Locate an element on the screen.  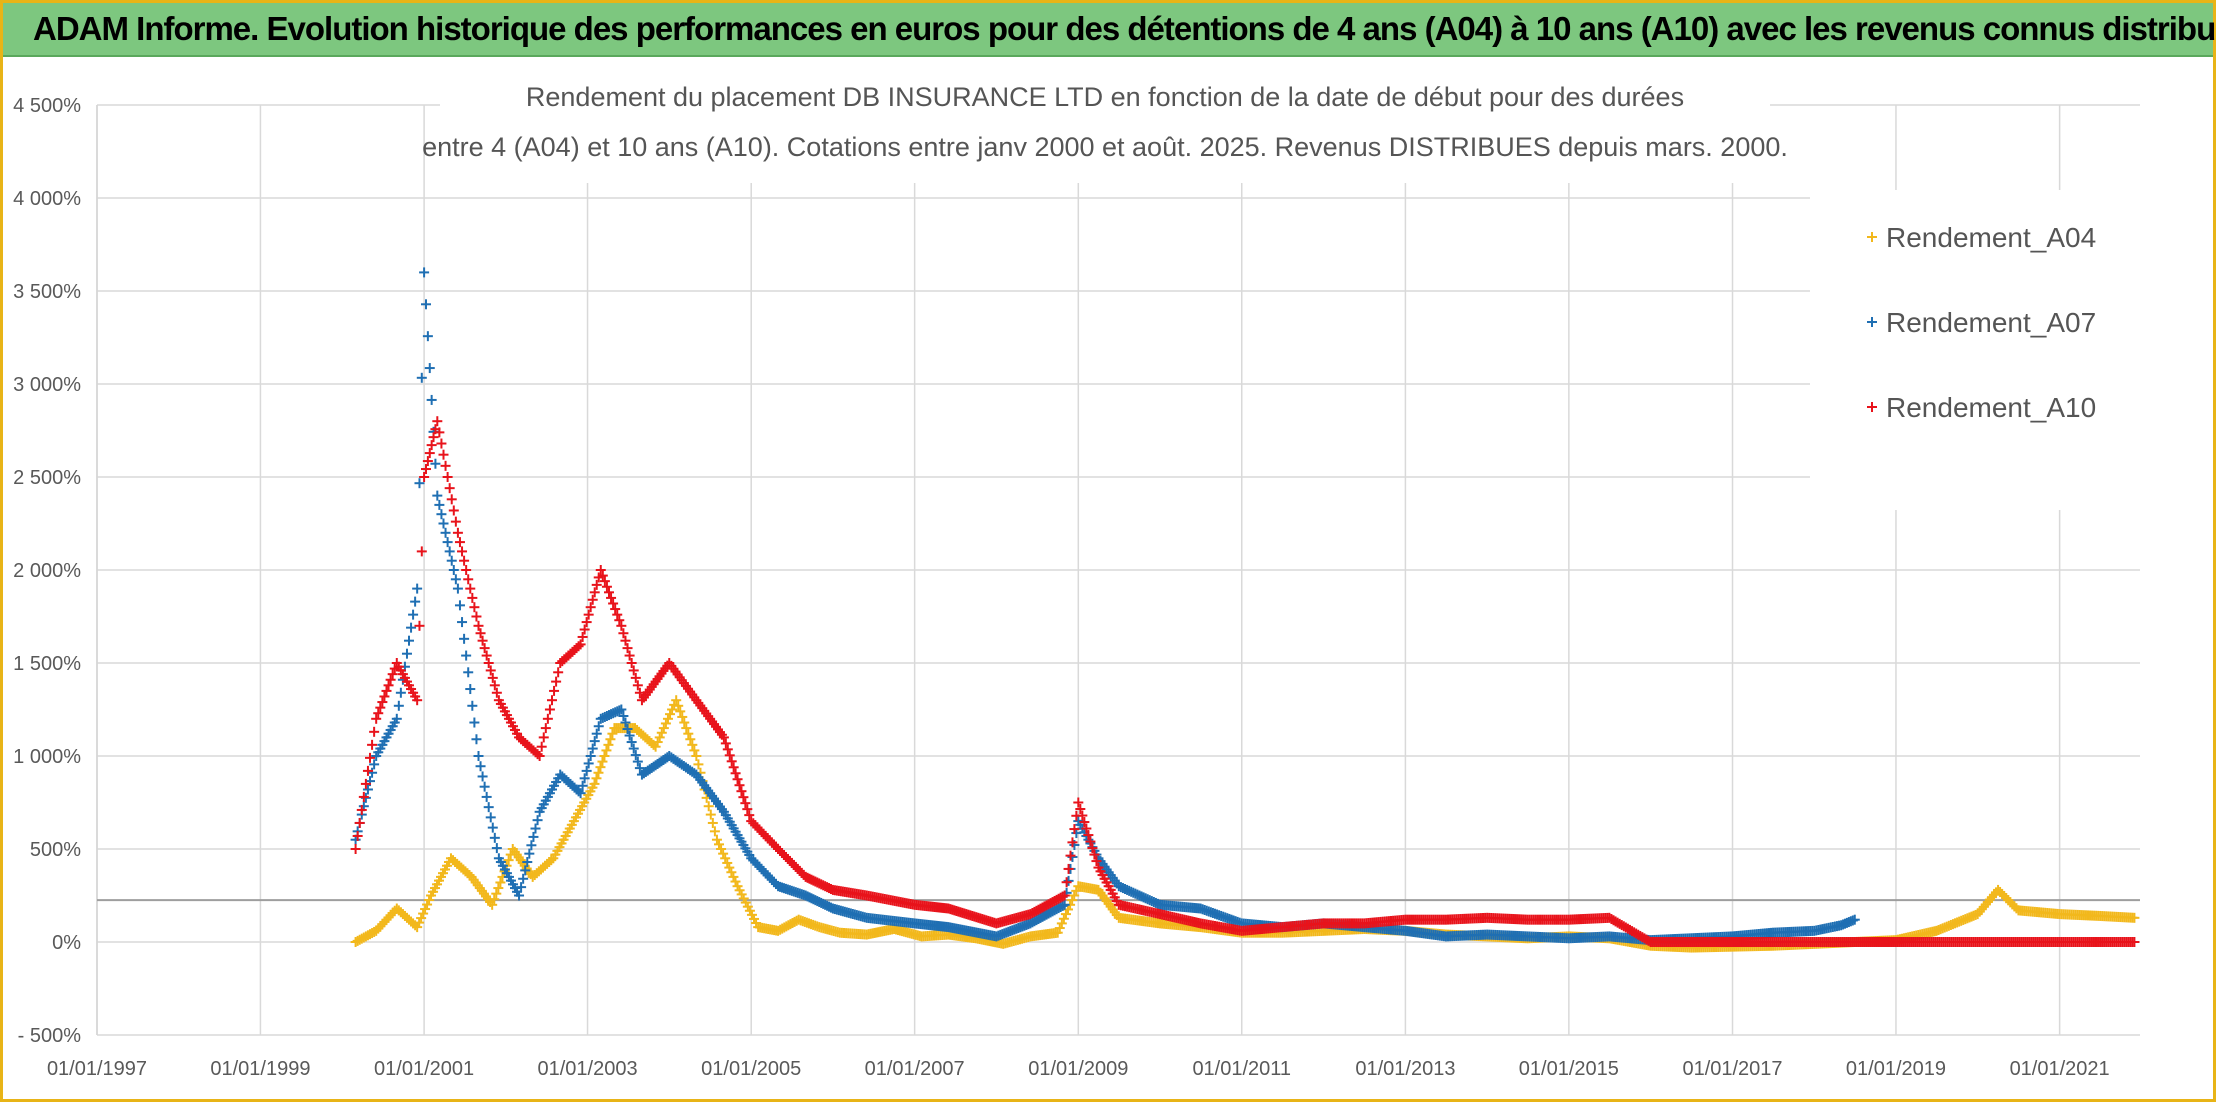
x-tick-label: 01/01/2007 is located at coordinates (915, 1069).